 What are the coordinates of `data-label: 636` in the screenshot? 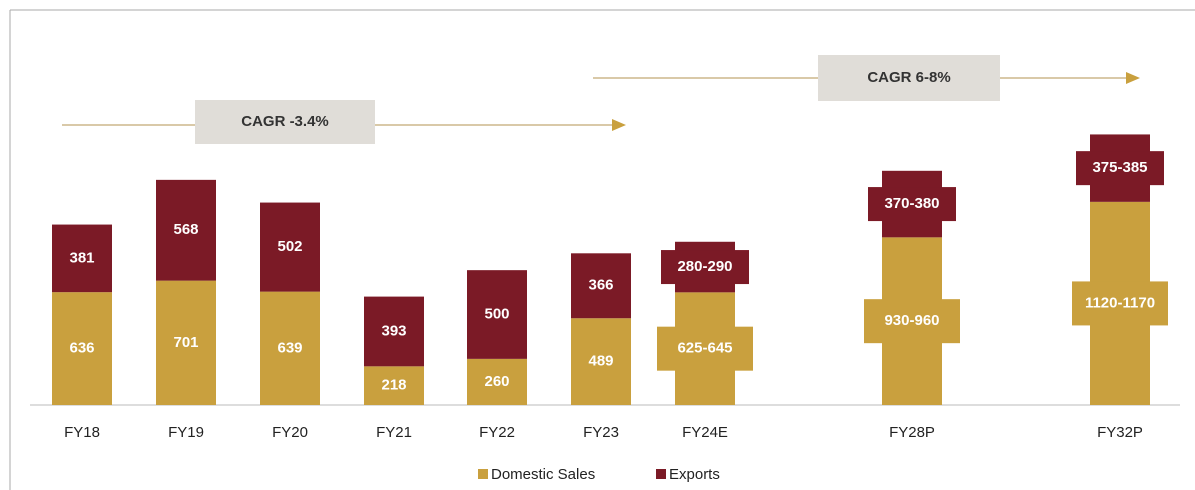 It's located at (81, 348).